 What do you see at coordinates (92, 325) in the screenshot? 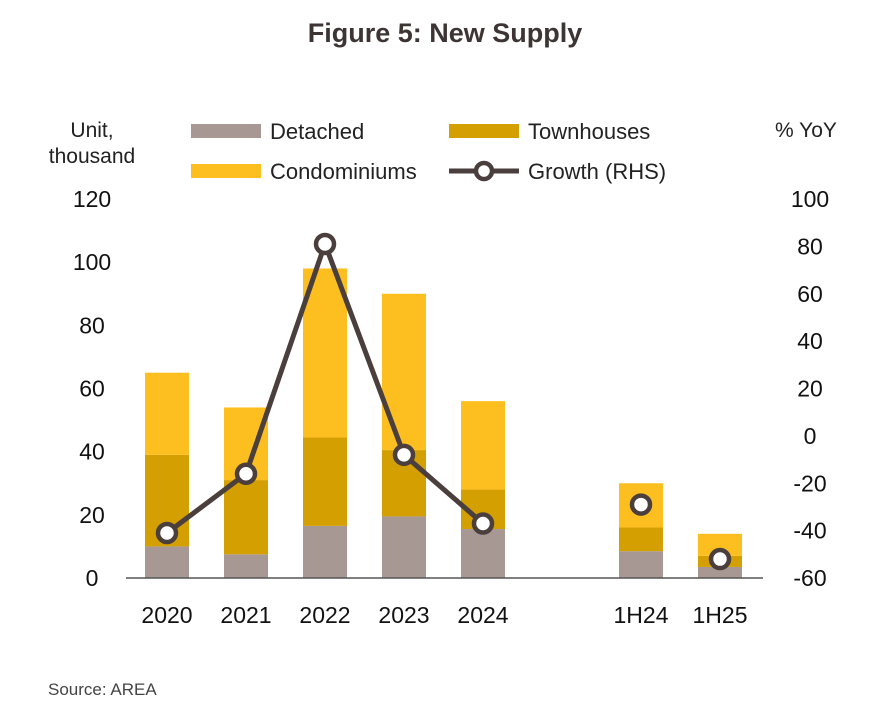
I see `left-tick-80: 80` at bounding box center [92, 325].